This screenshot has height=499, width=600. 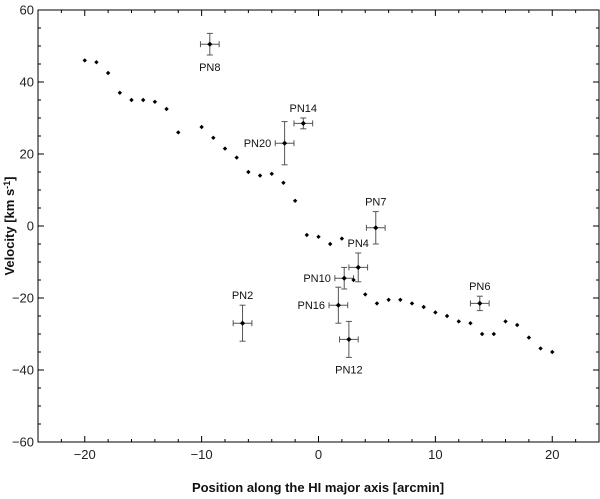 What do you see at coordinates (7, 185) in the screenshot?
I see `y-axis-title-sup: -1` at bounding box center [7, 185].